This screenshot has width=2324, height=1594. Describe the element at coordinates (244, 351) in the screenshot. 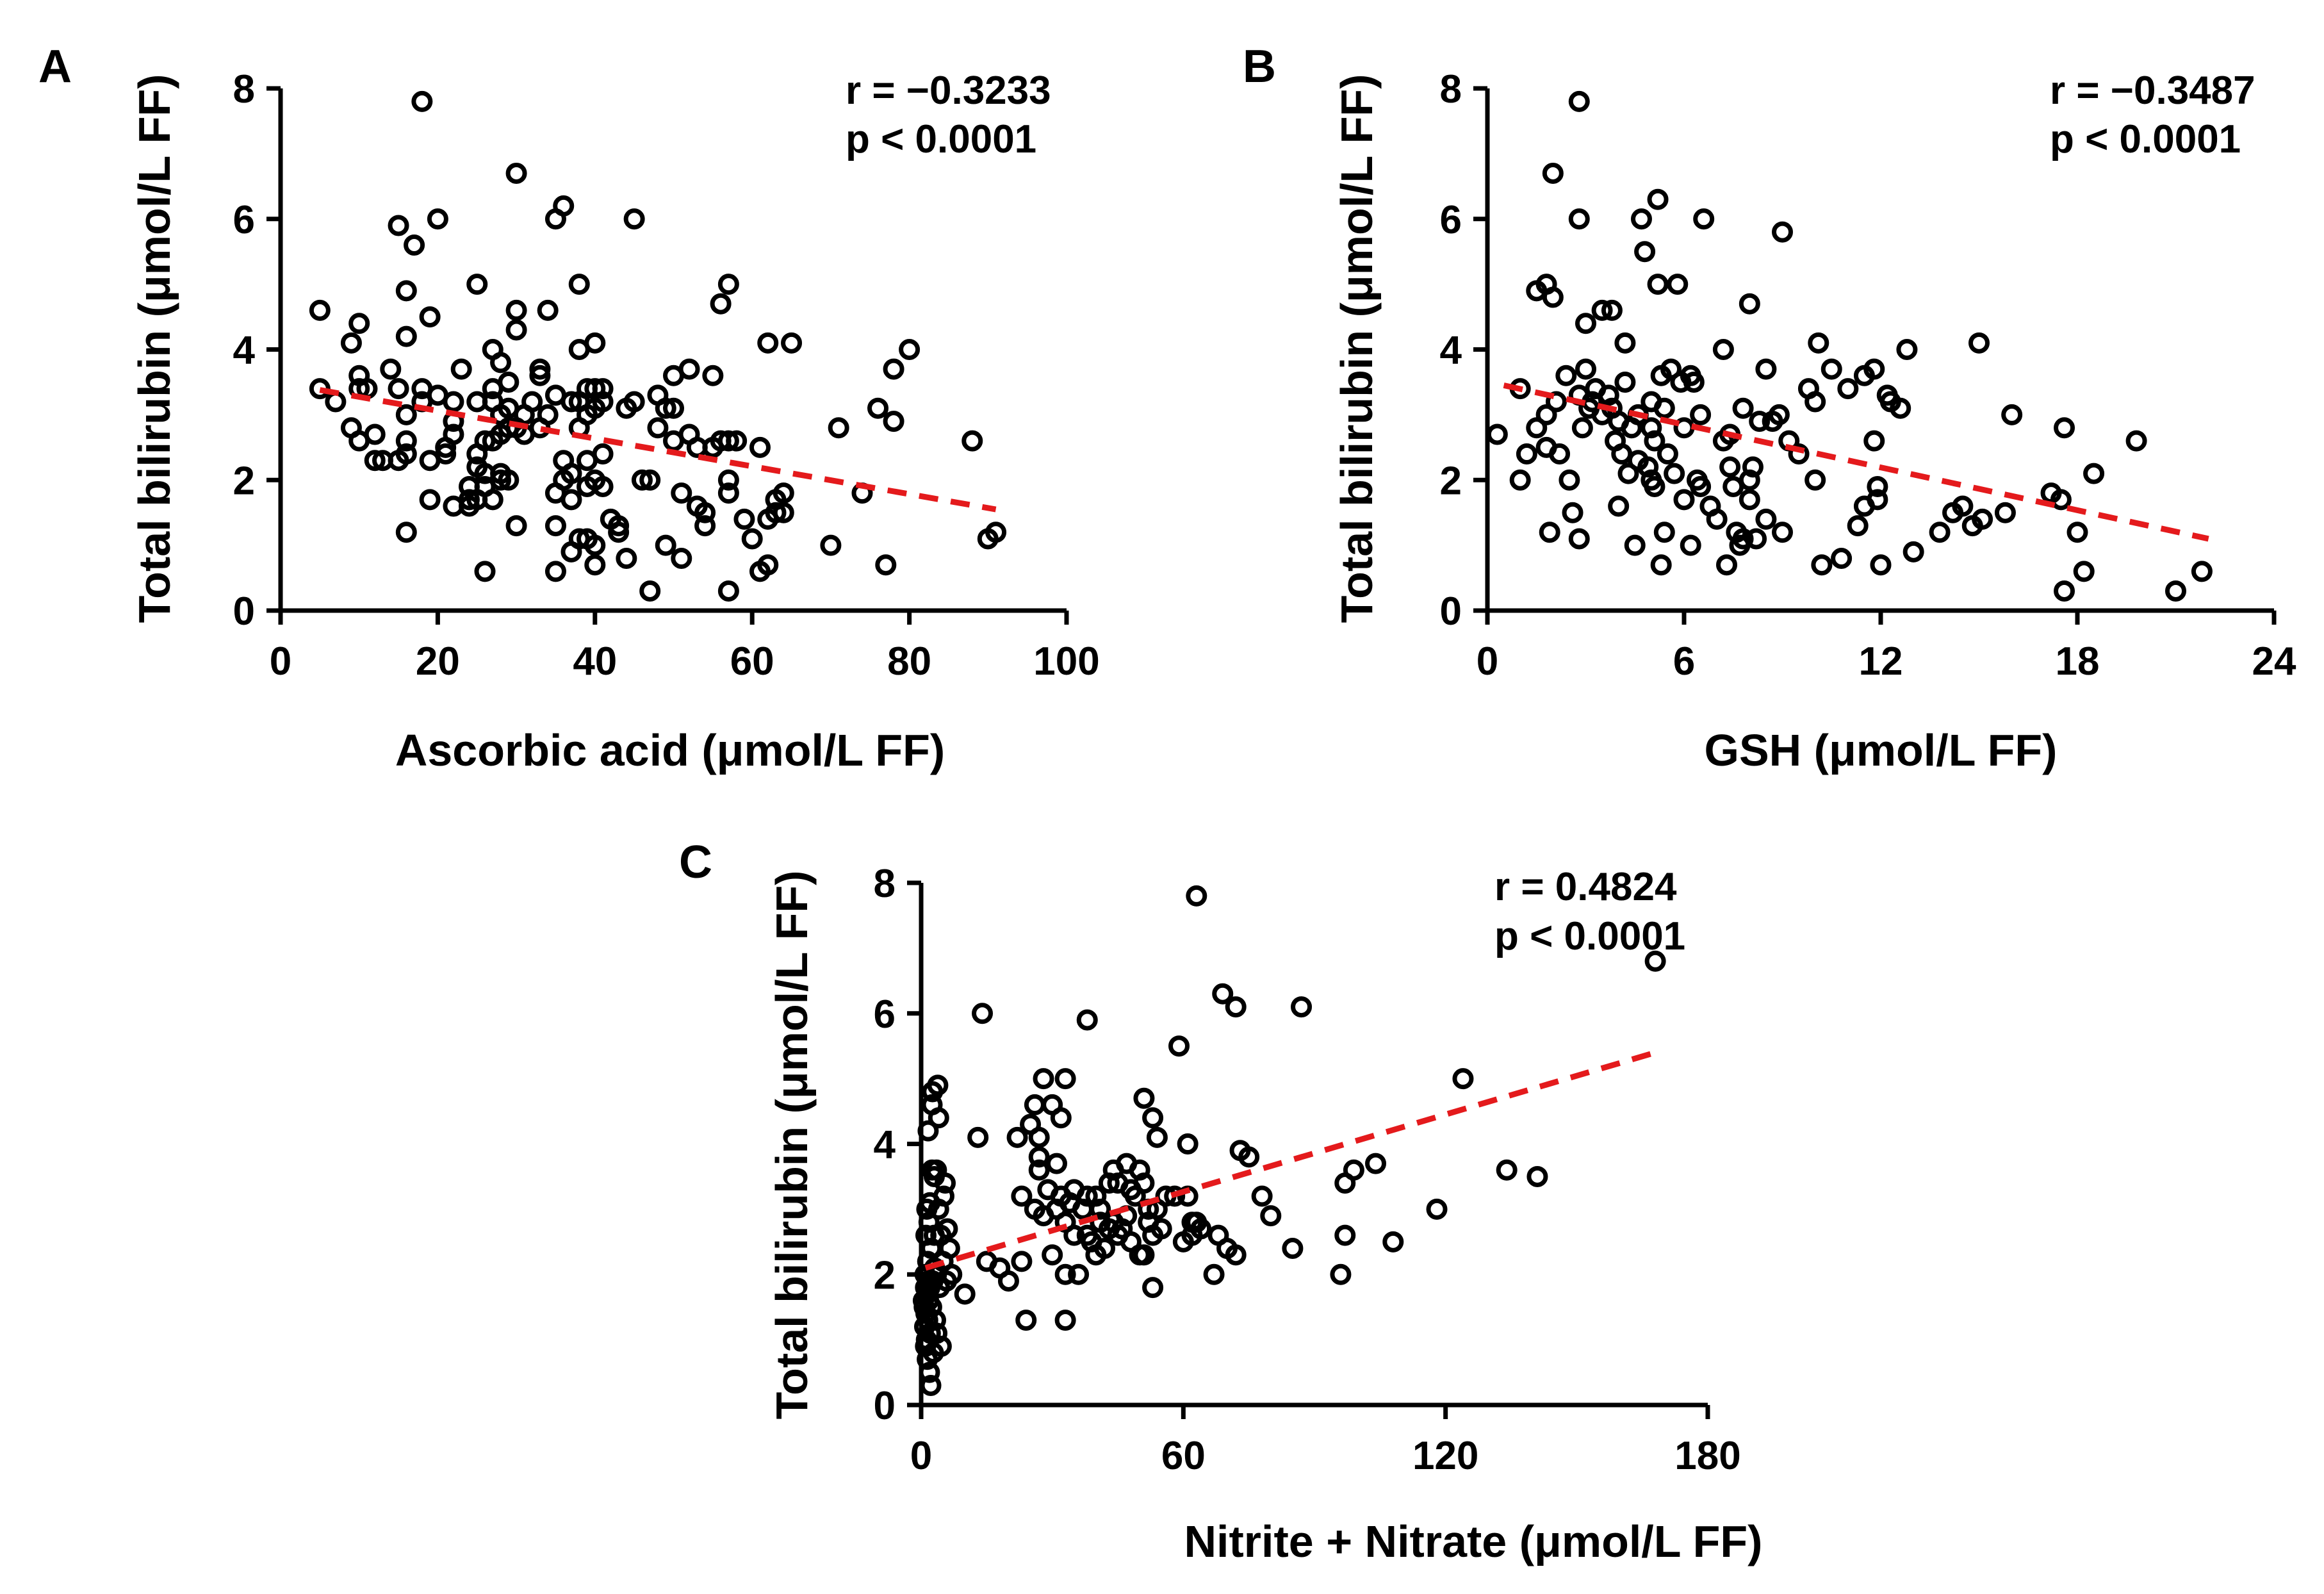

I see `panel-a-y-tick-label: 4` at that location.